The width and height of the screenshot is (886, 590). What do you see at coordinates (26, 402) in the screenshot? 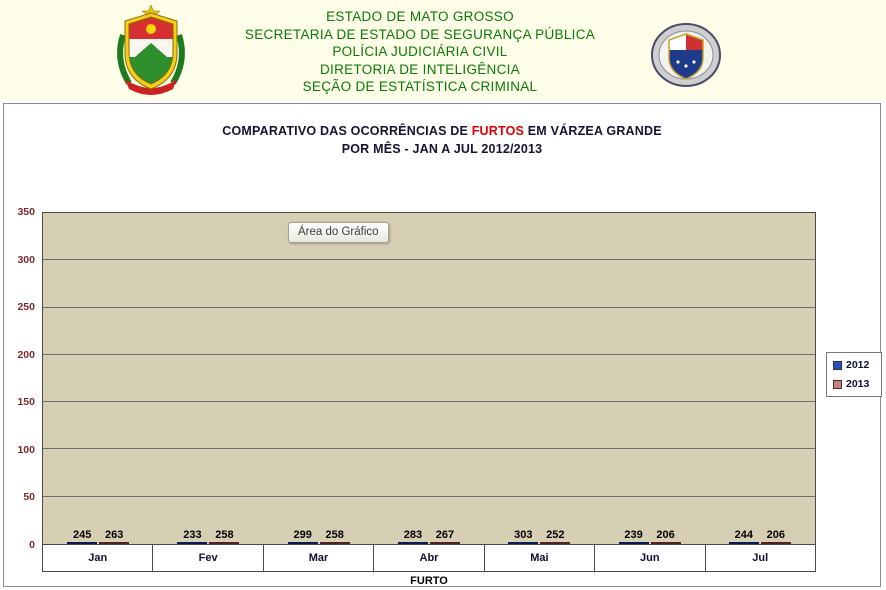
I see `y-axis-tick-150: 150` at bounding box center [26, 402].